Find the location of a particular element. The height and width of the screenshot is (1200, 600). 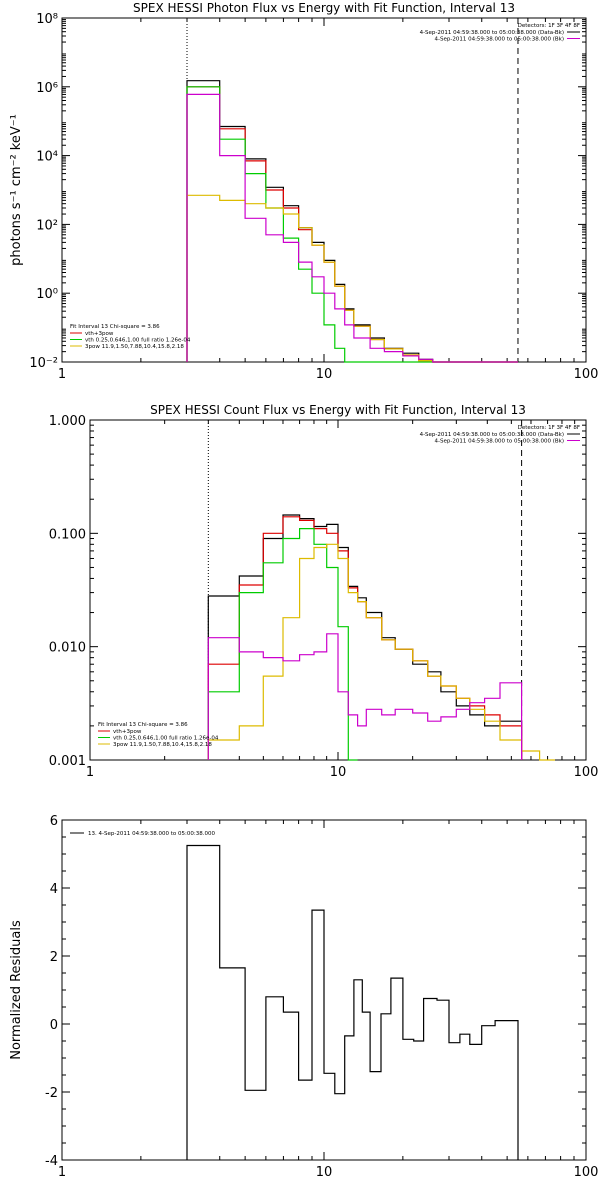

y-tick-label: 0.100 is located at coordinates (67, 534).